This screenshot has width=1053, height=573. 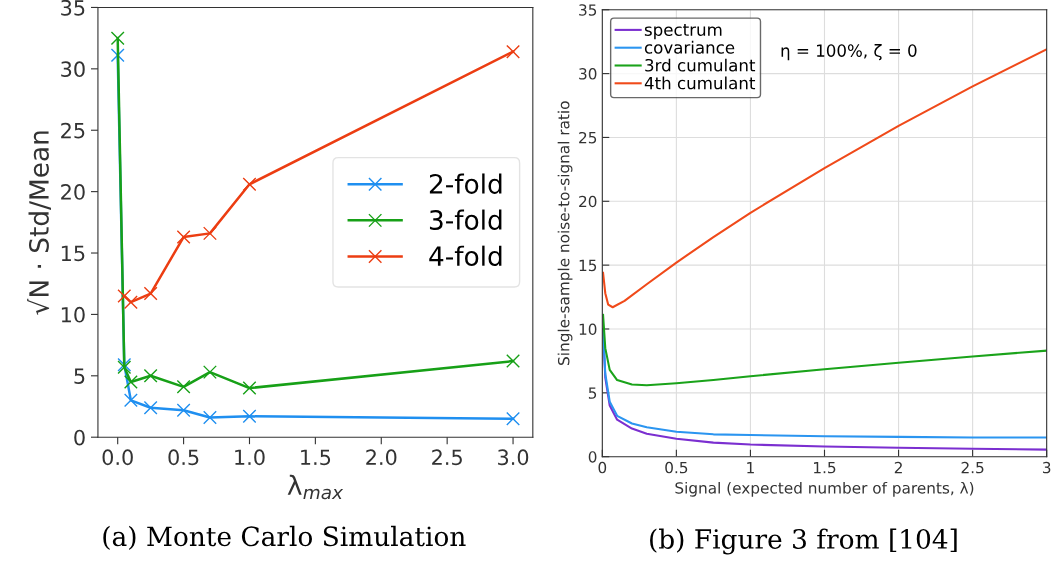 What do you see at coordinates (513, 457) in the screenshot?
I see `x-tick-label: 3.0` at bounding box center [513, 457].